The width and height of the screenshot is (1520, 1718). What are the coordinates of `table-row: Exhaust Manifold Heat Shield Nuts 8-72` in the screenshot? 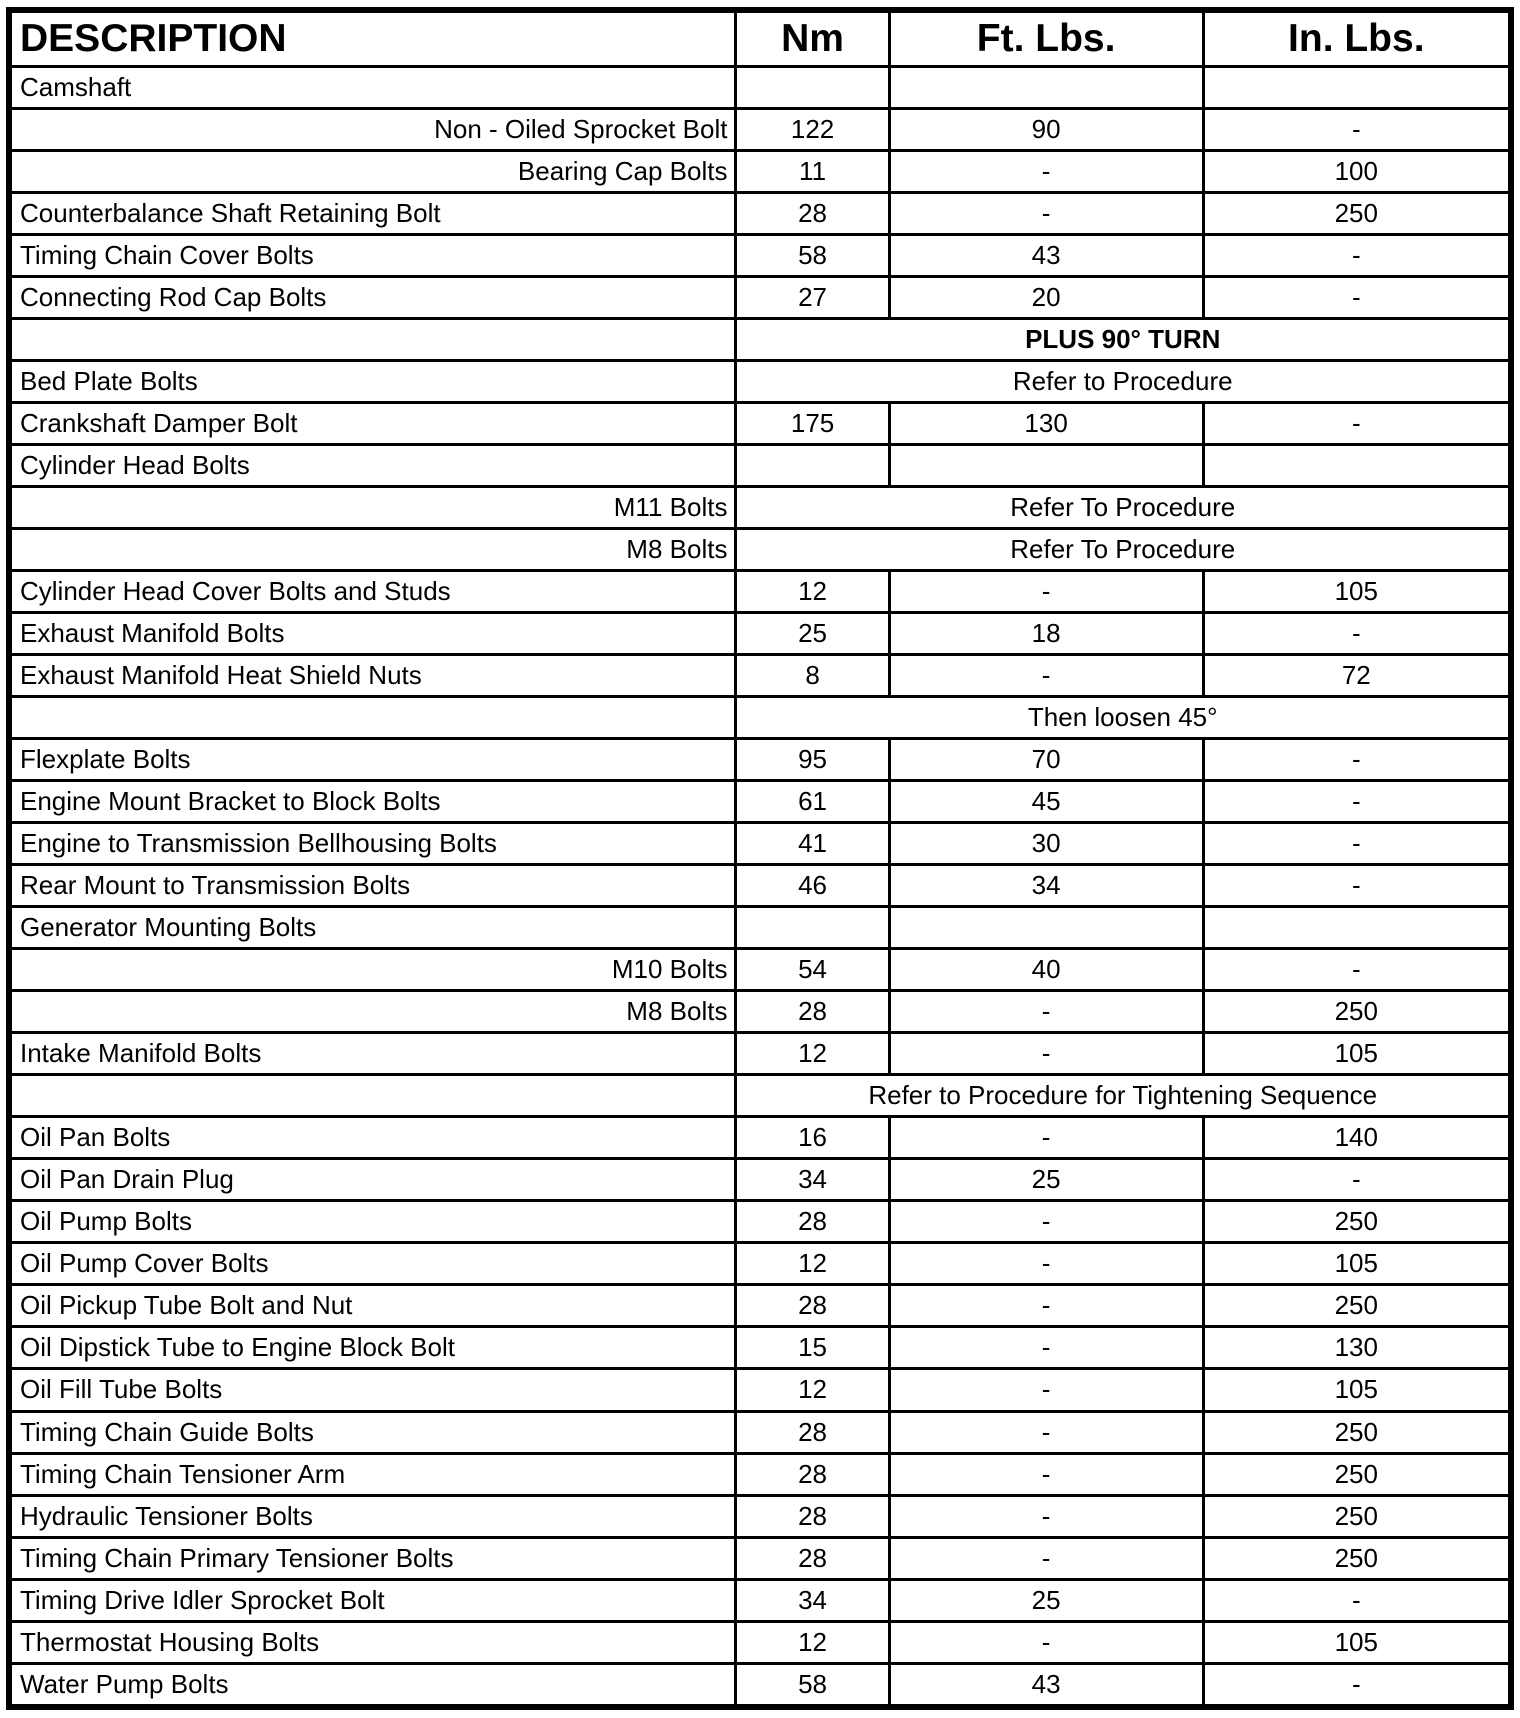 It's located at (760, 676).